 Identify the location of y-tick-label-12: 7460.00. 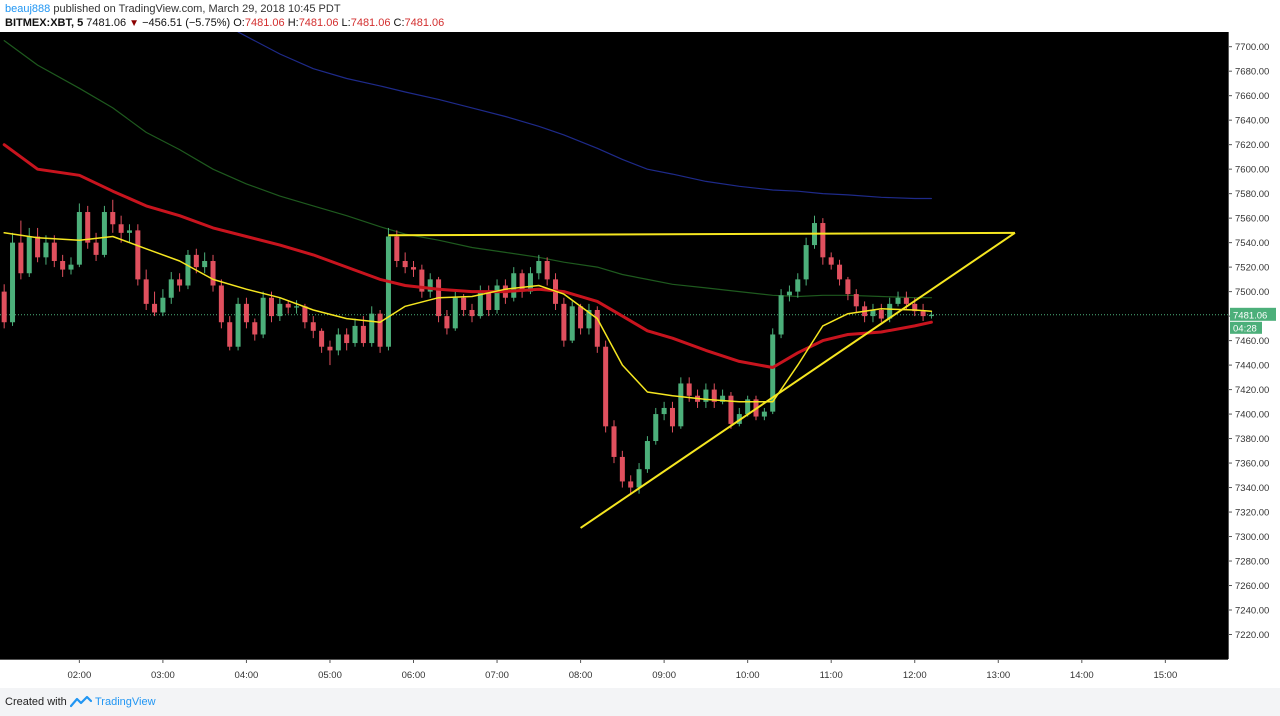
(1252, 341).